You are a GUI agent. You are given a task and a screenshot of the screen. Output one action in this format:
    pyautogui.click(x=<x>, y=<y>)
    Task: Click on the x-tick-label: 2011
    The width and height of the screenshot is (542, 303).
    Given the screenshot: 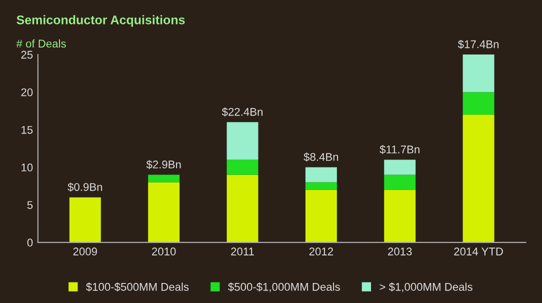 What is the action you would take?
    pyautogui.click(x=242, y=252)
    